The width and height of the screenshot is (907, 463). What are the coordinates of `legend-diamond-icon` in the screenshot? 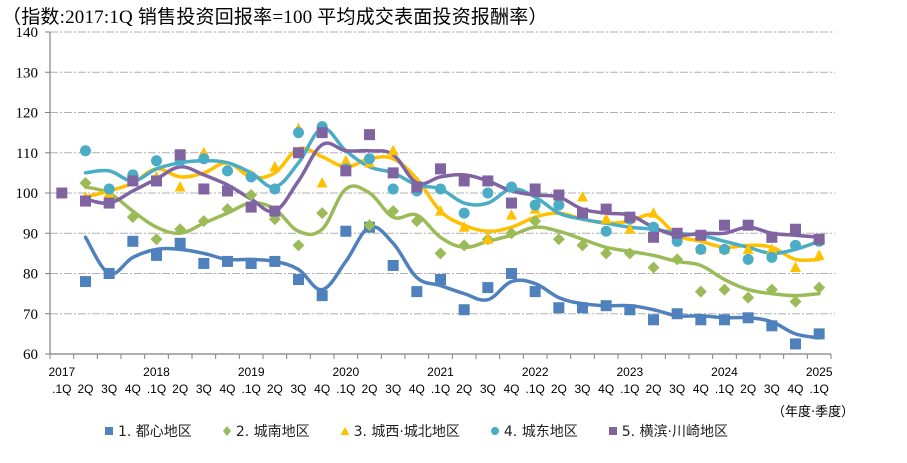 It's located at (226, 431).